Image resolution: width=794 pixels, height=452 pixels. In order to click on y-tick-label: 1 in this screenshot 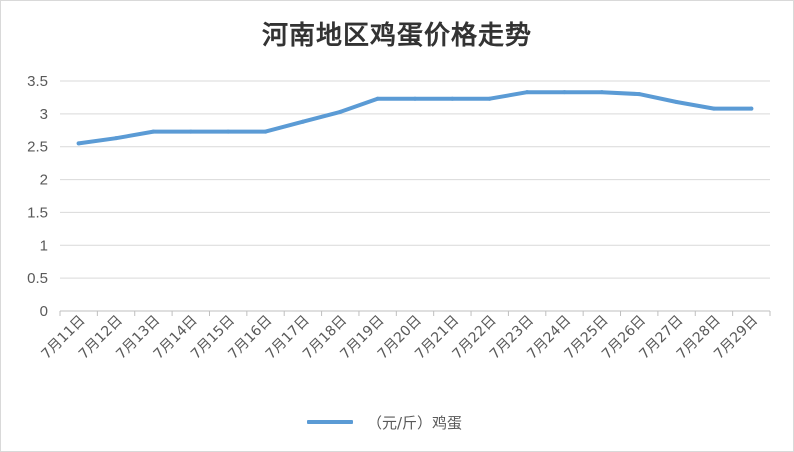, I will do `click(44, 245)`.